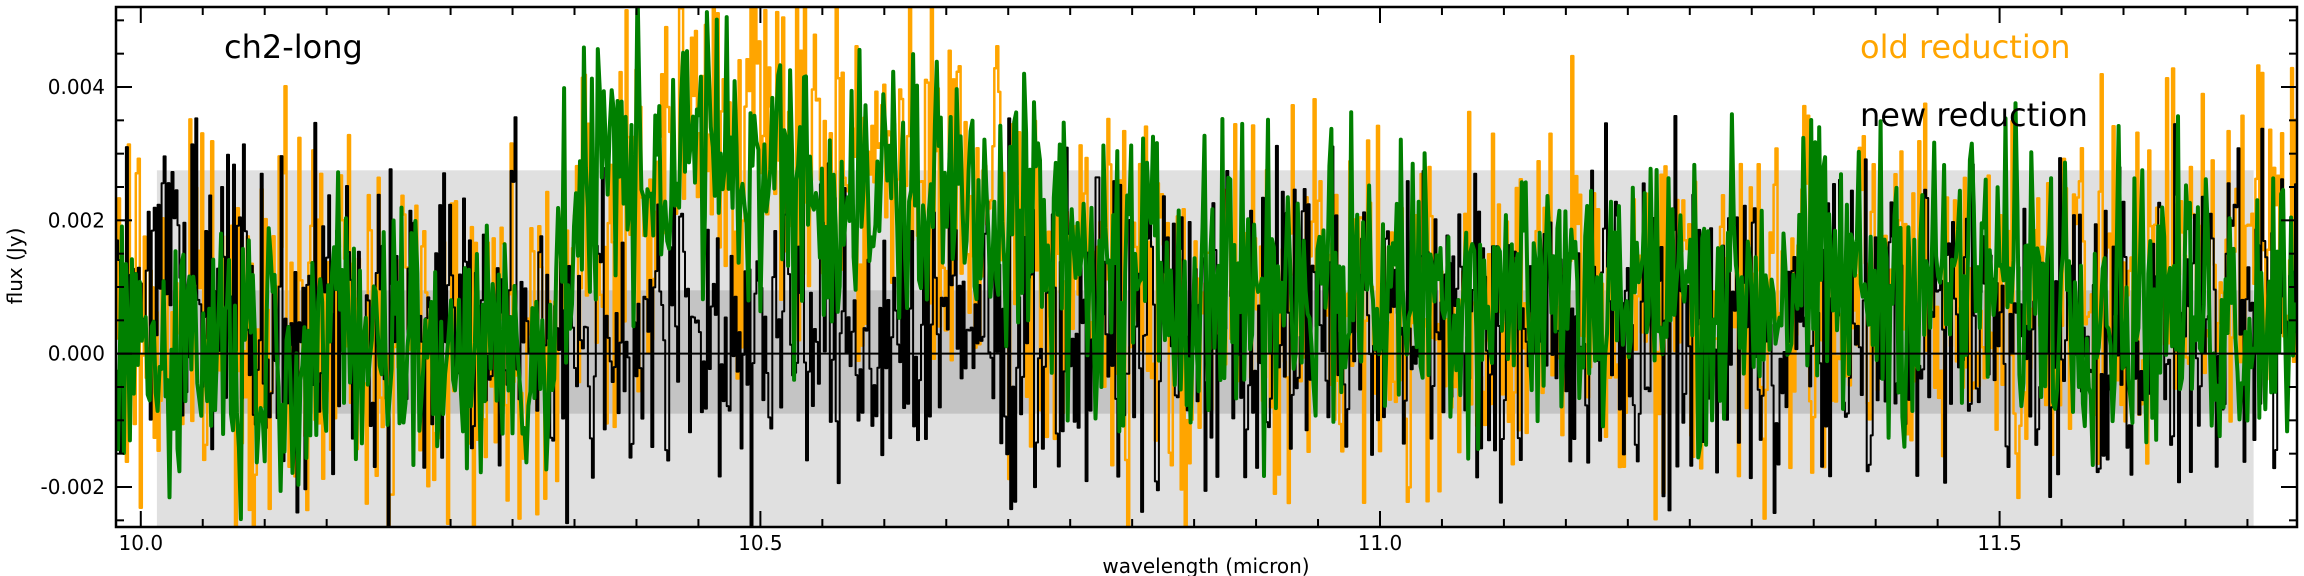 The height and width of the screenshot is (576, 2304). What do you see at coordinates (1965, 47) in the screenshot?
I see `annotation-old-reduction: old reduction` at bounding box center [1965, 47].